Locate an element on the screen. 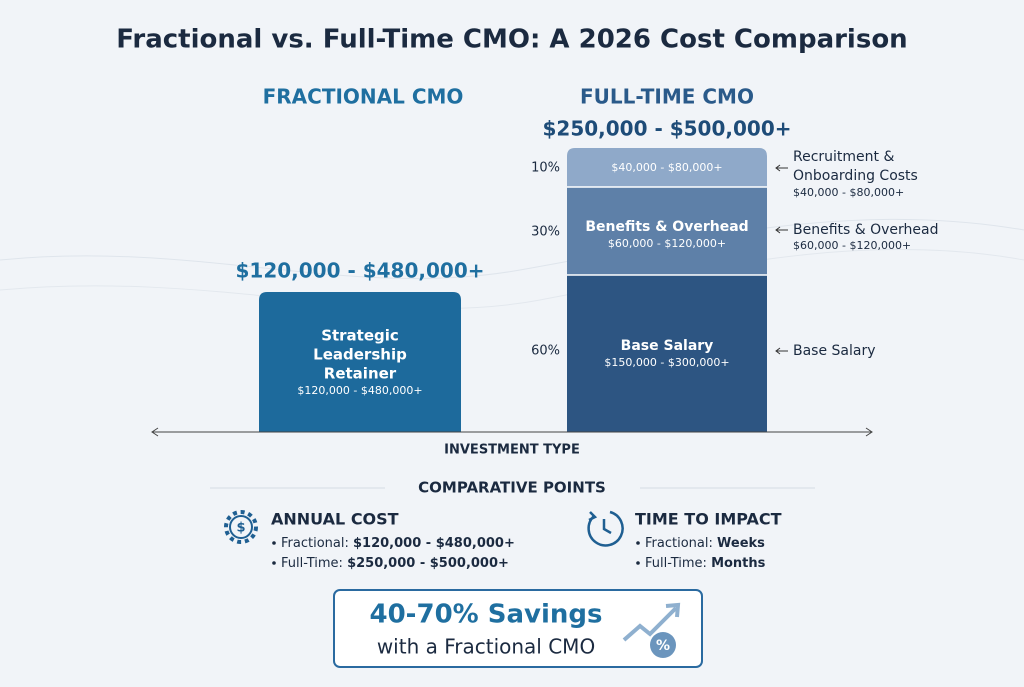  block-label: Leadership is located at coordinates (360, 355).